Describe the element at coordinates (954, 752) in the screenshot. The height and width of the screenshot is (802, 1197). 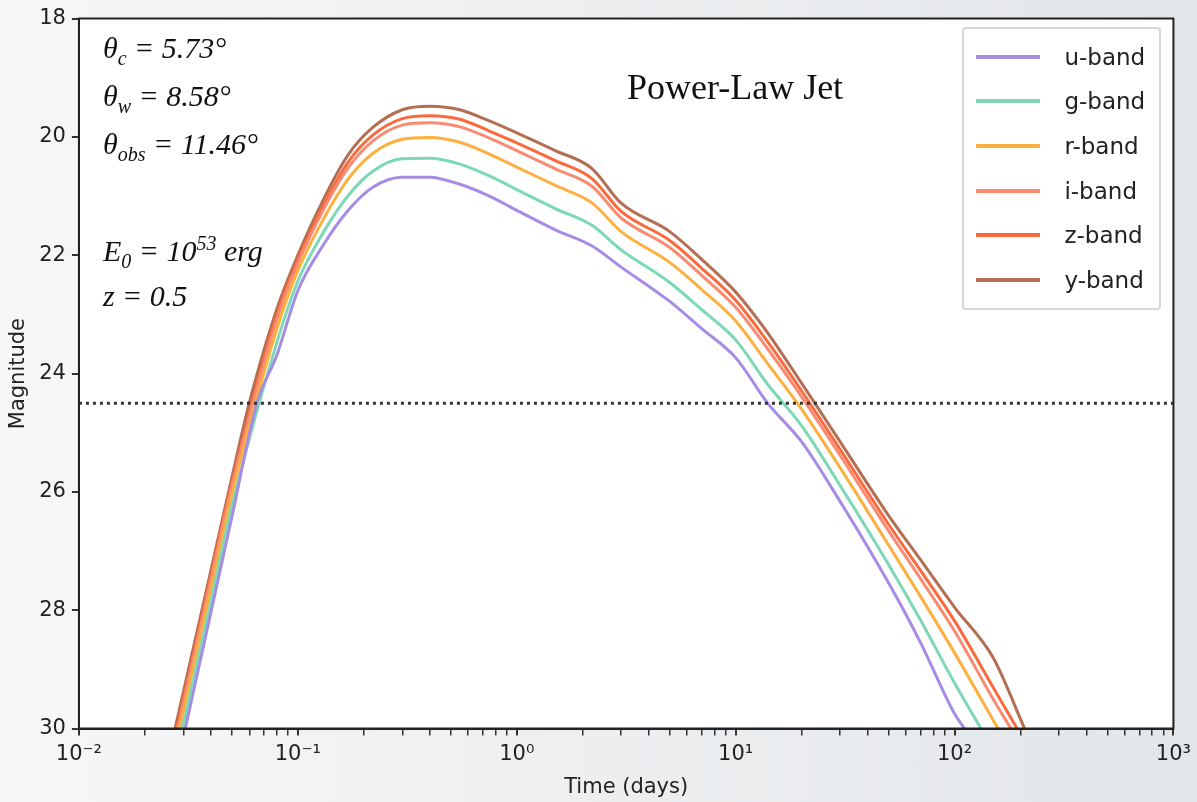
I see `x-tick-label: 10²` at that location.